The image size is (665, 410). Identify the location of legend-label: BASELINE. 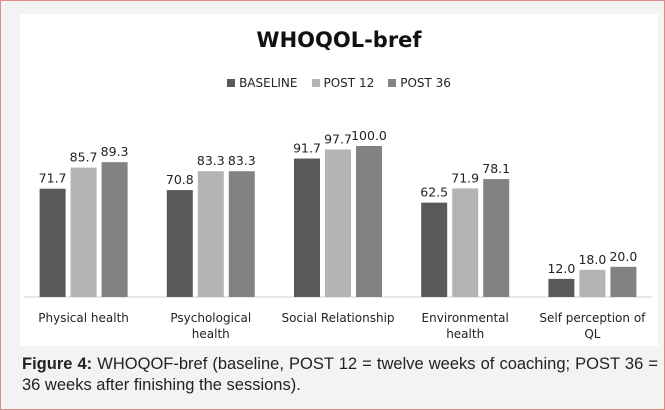
(268, 83).